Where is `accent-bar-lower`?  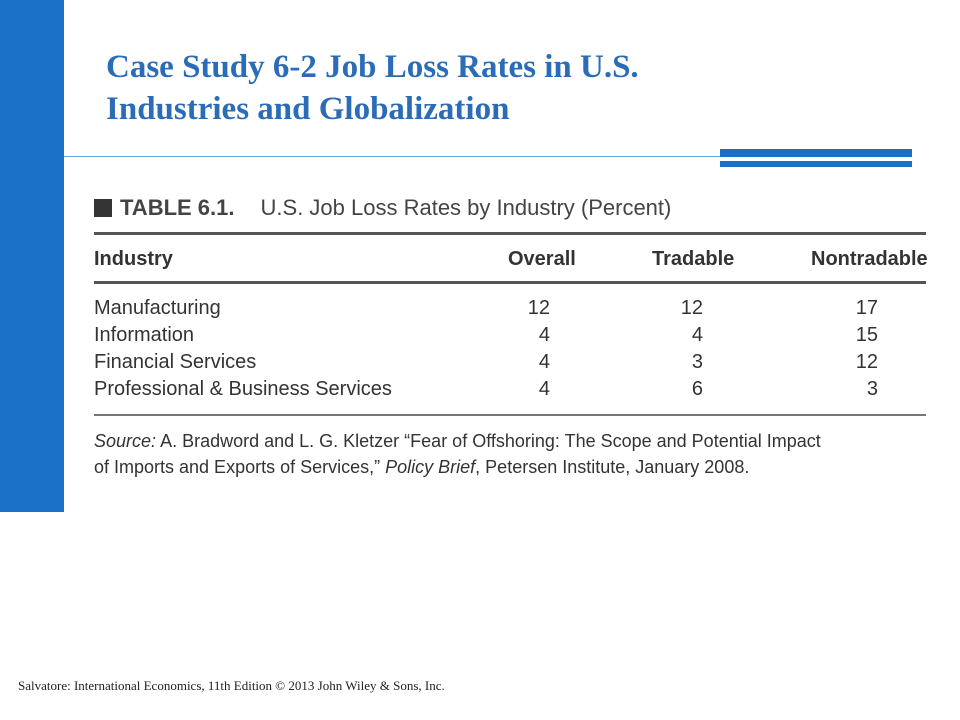
accent-bar-lower is located at coordinates (816, 164).